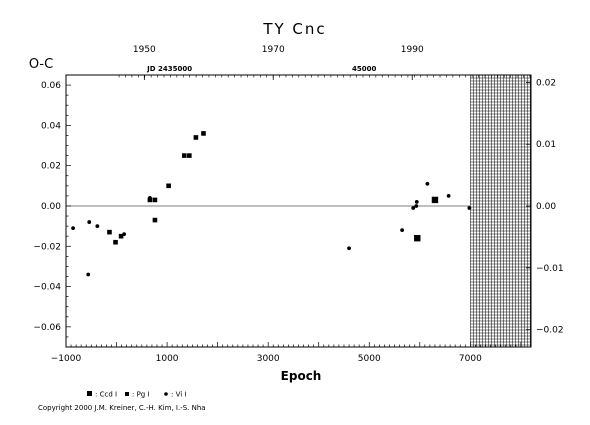 The width and height of the screenshot is (590, 425). I want to click on top-year-label: 1950, so click(144, 50).